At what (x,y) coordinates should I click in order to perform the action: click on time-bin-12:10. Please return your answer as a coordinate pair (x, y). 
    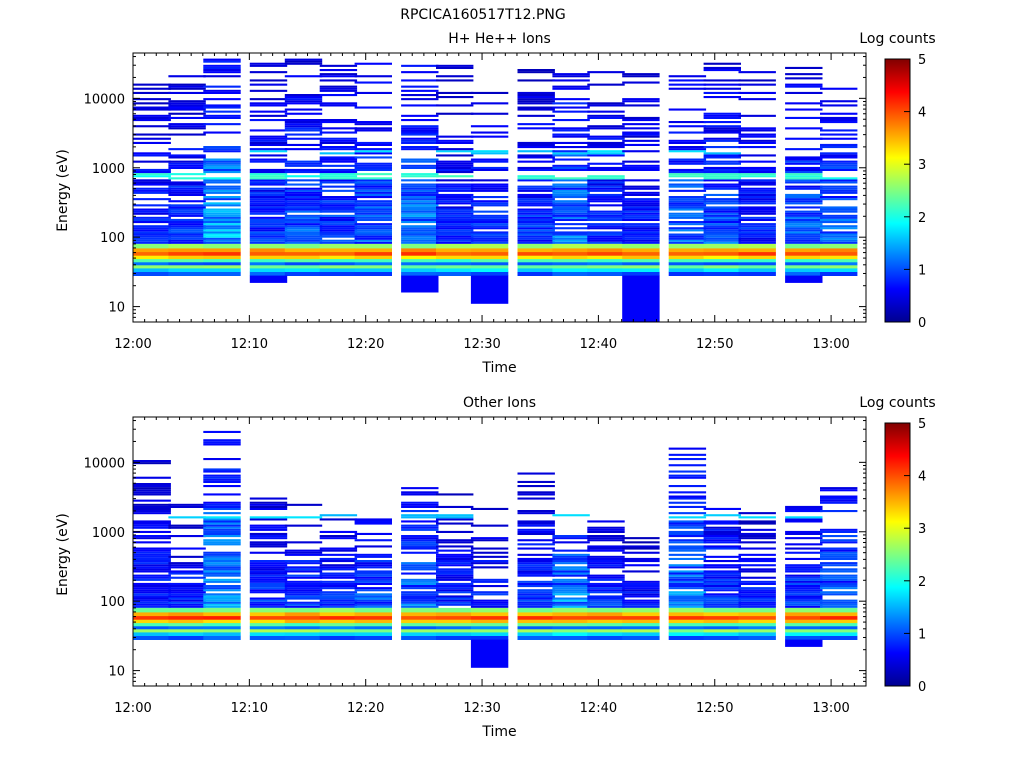
    Looking at the image, I should click on (268, 568).